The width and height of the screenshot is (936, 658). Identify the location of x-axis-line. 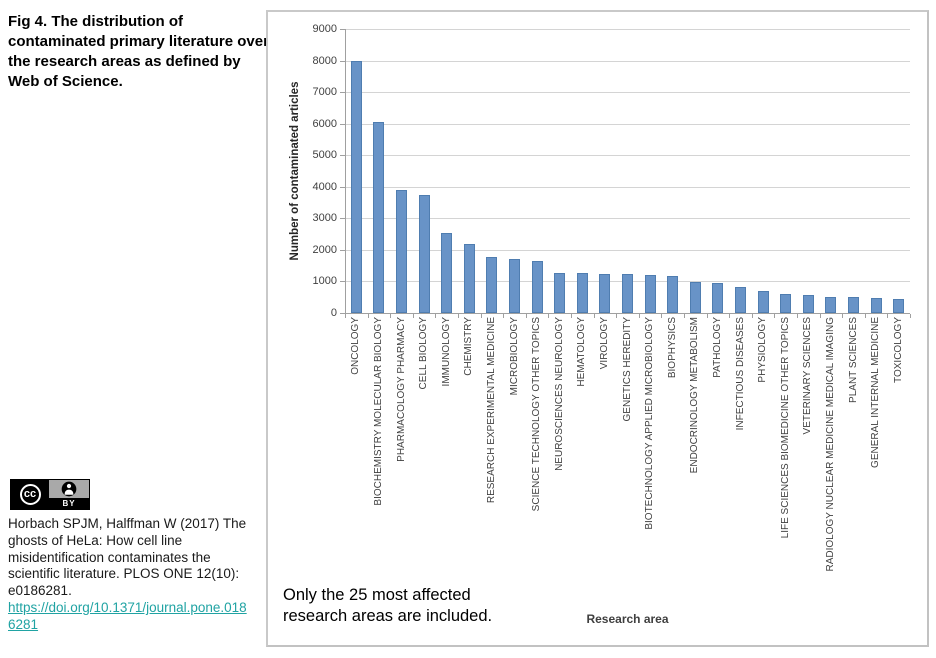
(627, 313).